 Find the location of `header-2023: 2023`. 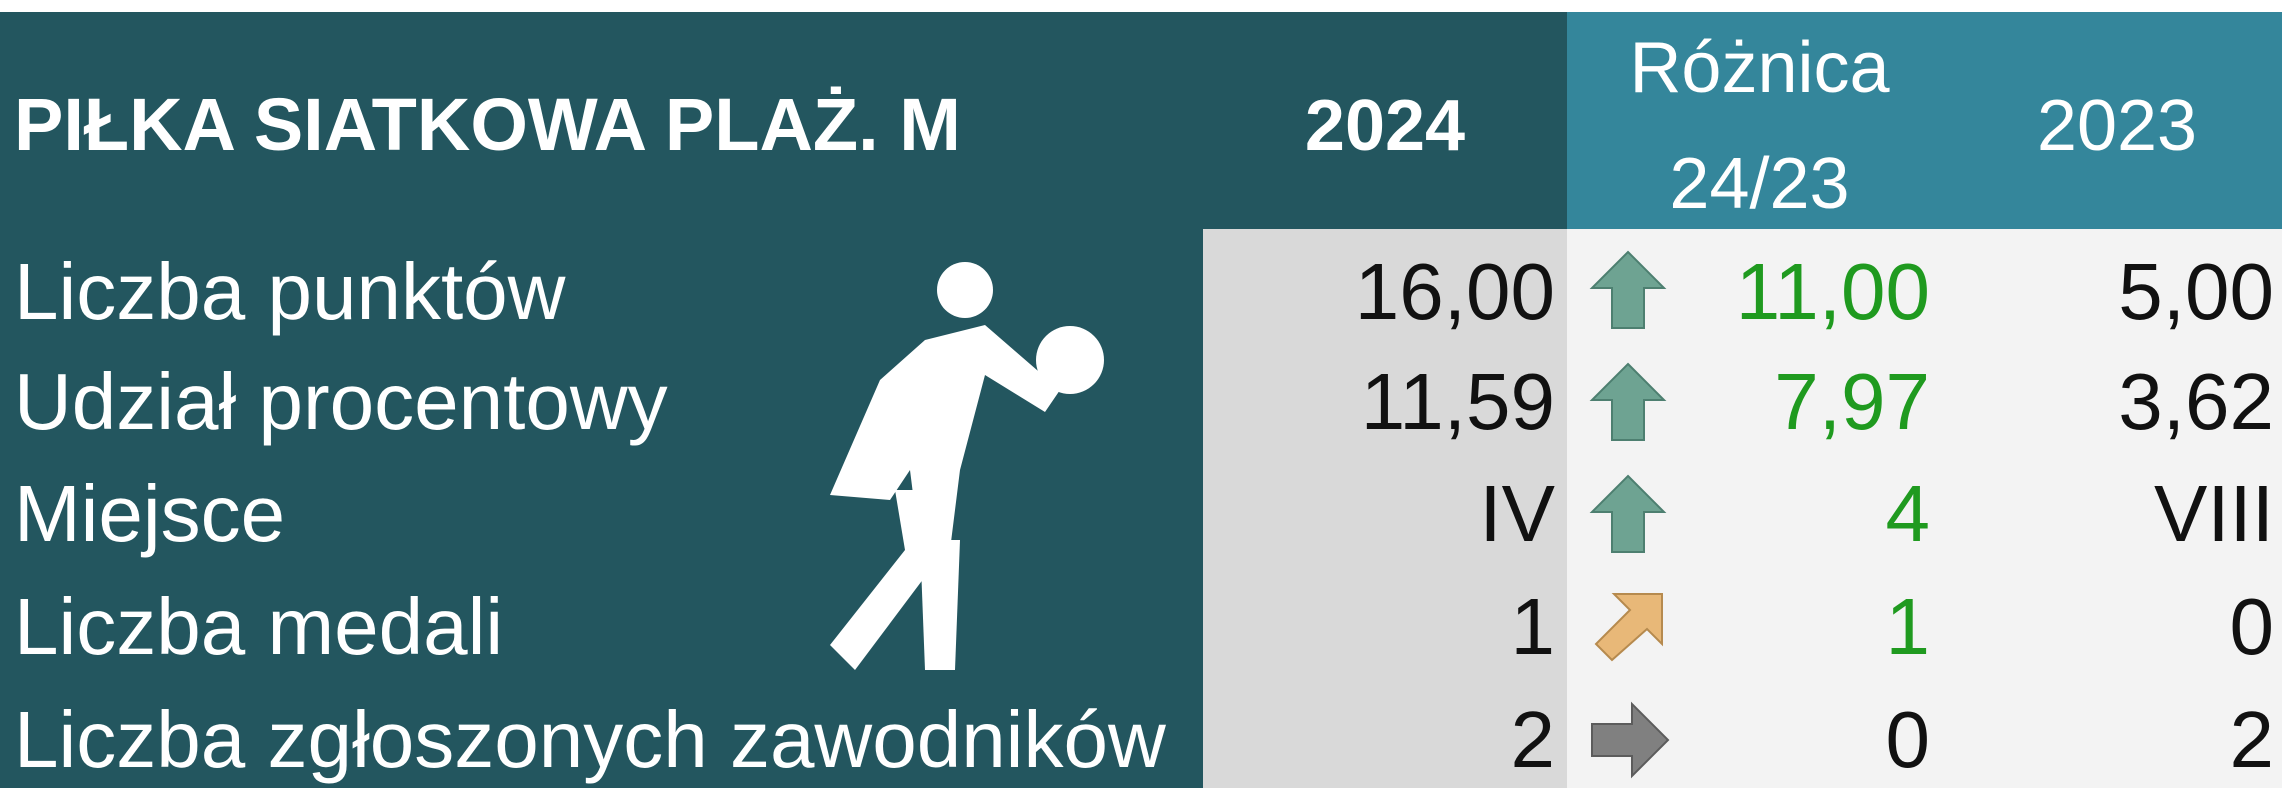

header-2023: 2023 is located at coordinates (2117, 126).